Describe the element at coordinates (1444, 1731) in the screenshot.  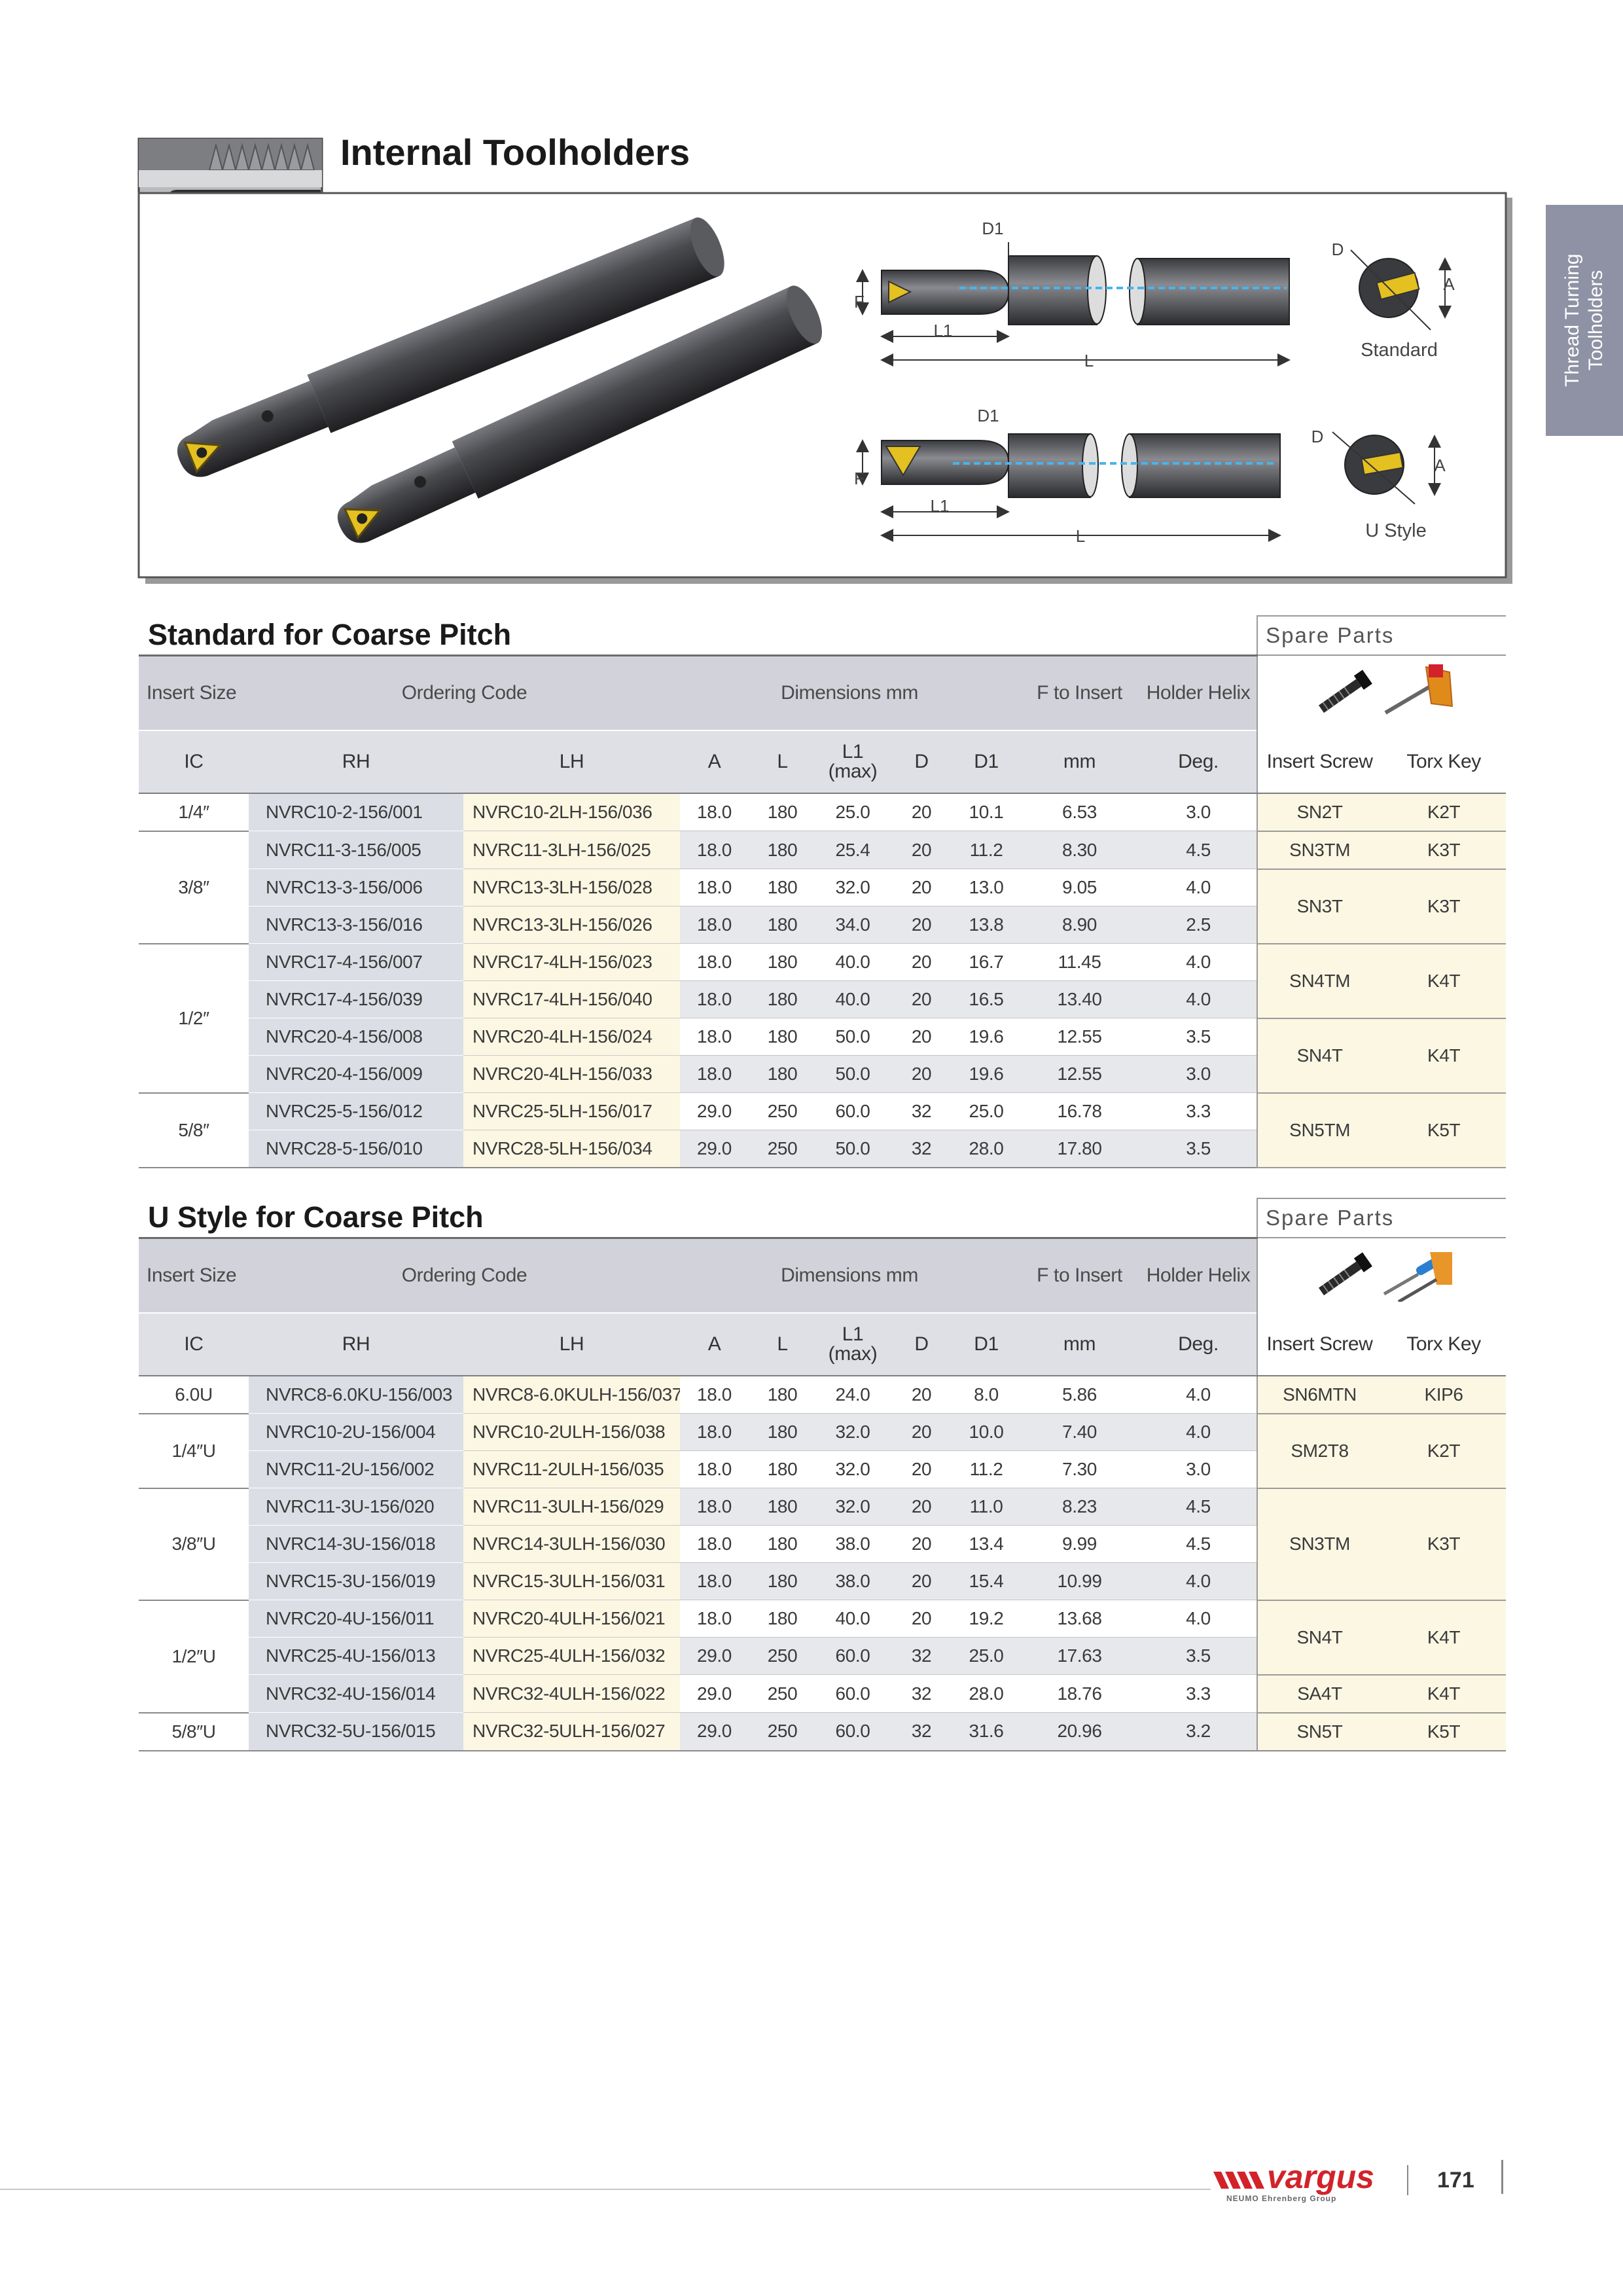
I see `torx-key: K5T` at that location.